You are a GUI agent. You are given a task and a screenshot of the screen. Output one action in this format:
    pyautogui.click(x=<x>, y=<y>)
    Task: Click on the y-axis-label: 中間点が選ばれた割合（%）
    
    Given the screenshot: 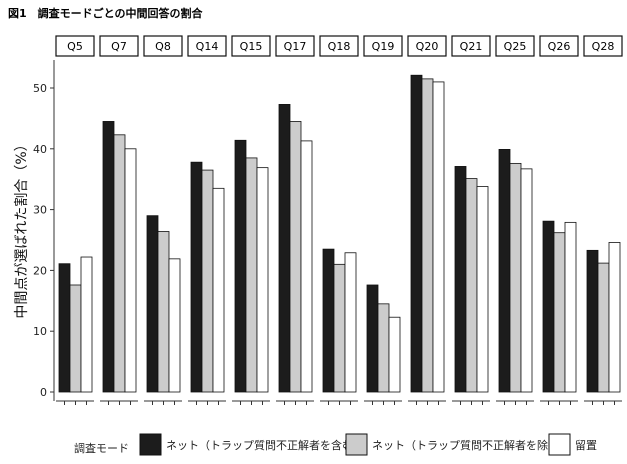 What is the action you would take?
    pyautogui.click(x=21, y=227)
    